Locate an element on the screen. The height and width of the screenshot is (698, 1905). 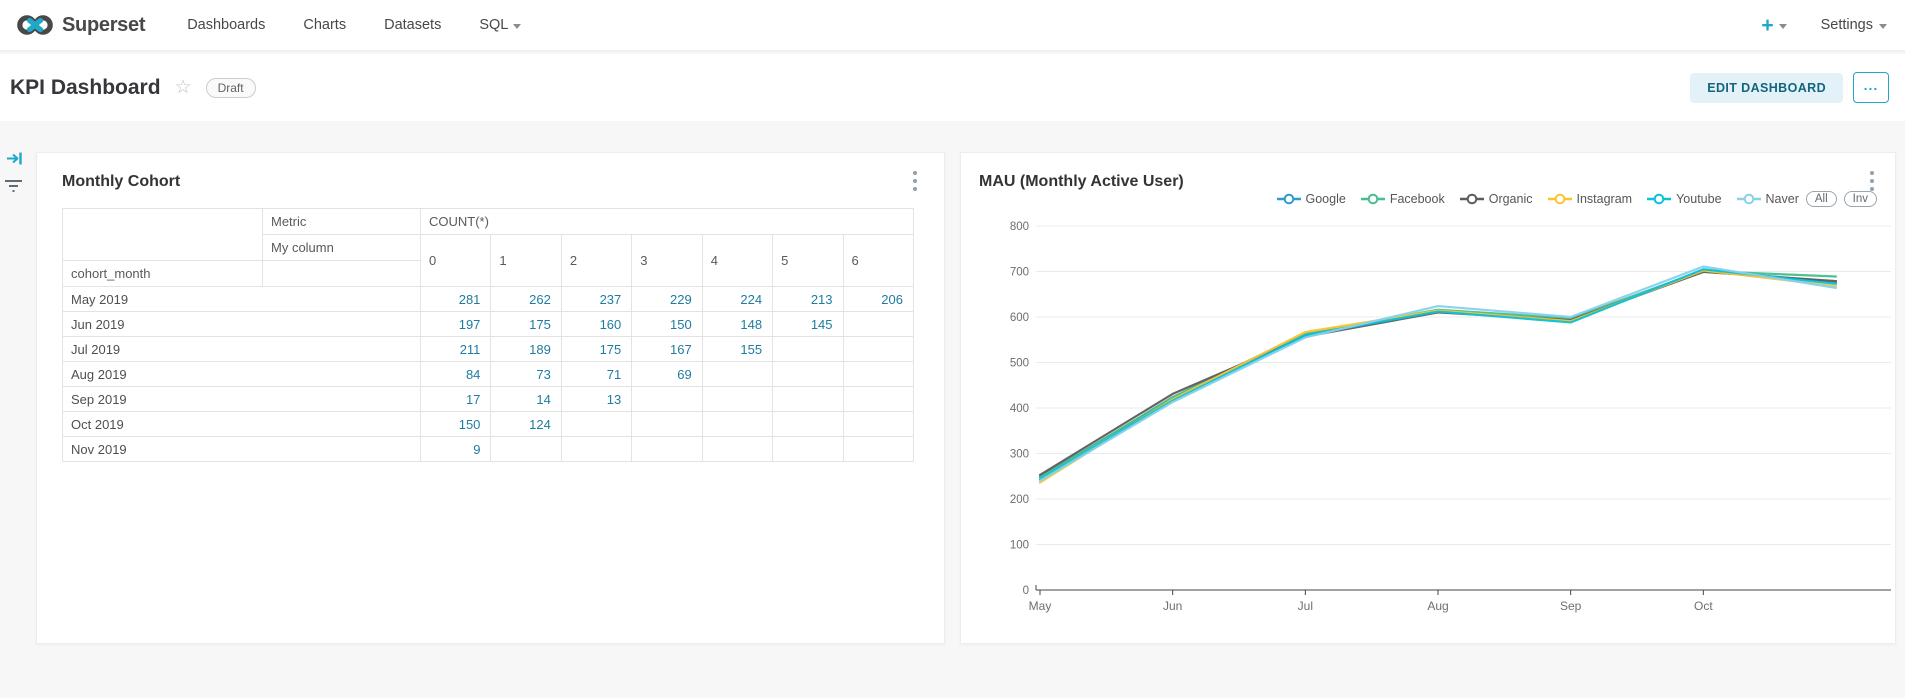
legend-label: Instagram is located at coordinates (1604, 199).